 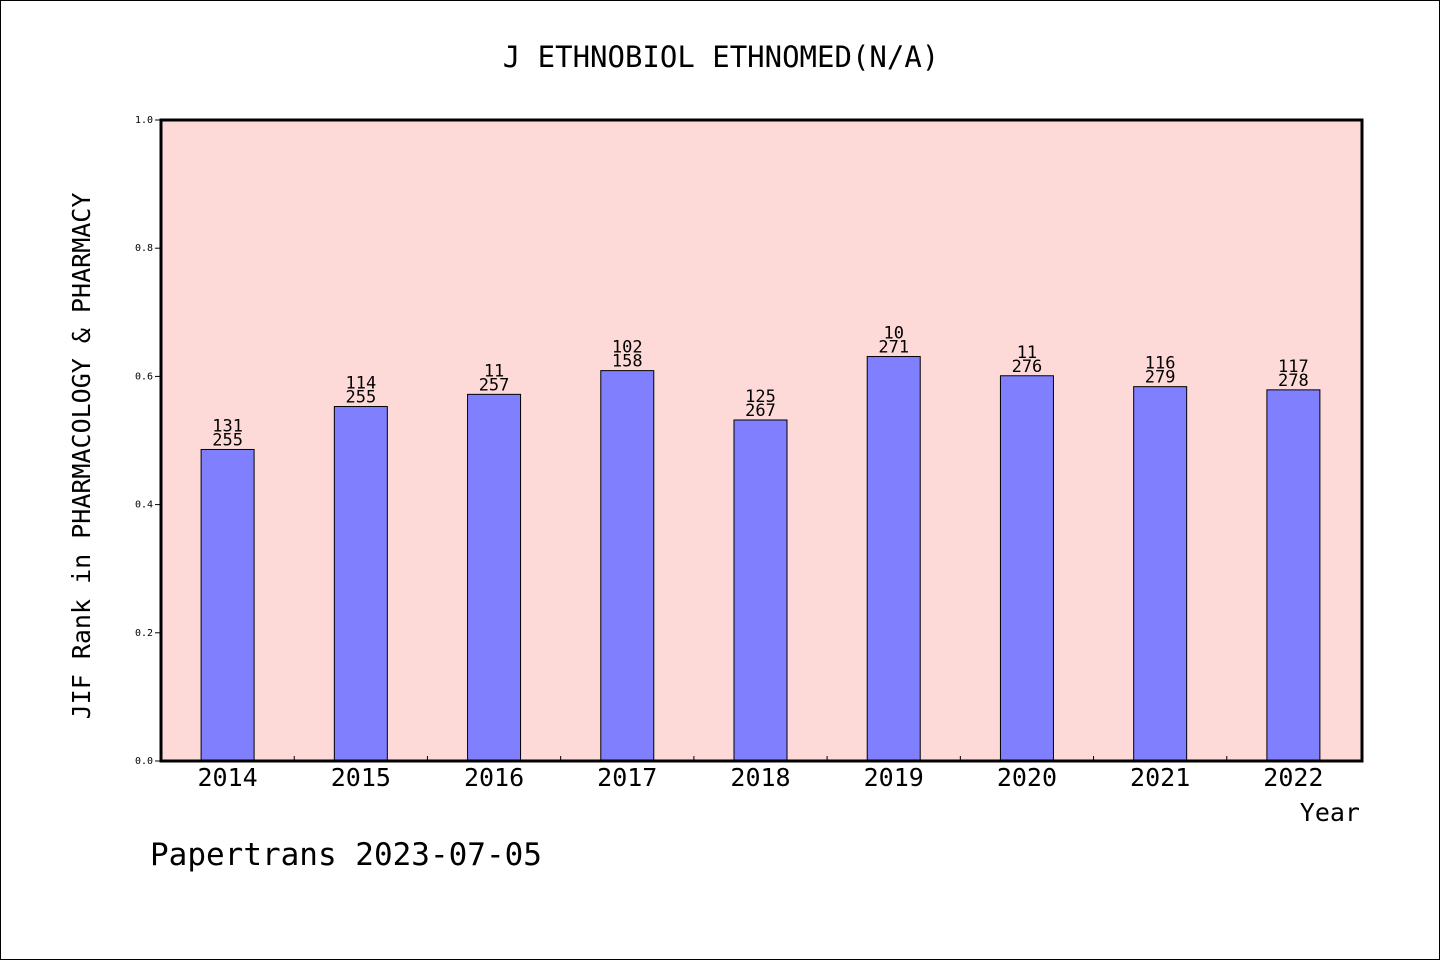 What do you see at coordinates (760, 397) in the screenshot?
I see `bar-label-rank: 125` at bounding box center [760, 397].